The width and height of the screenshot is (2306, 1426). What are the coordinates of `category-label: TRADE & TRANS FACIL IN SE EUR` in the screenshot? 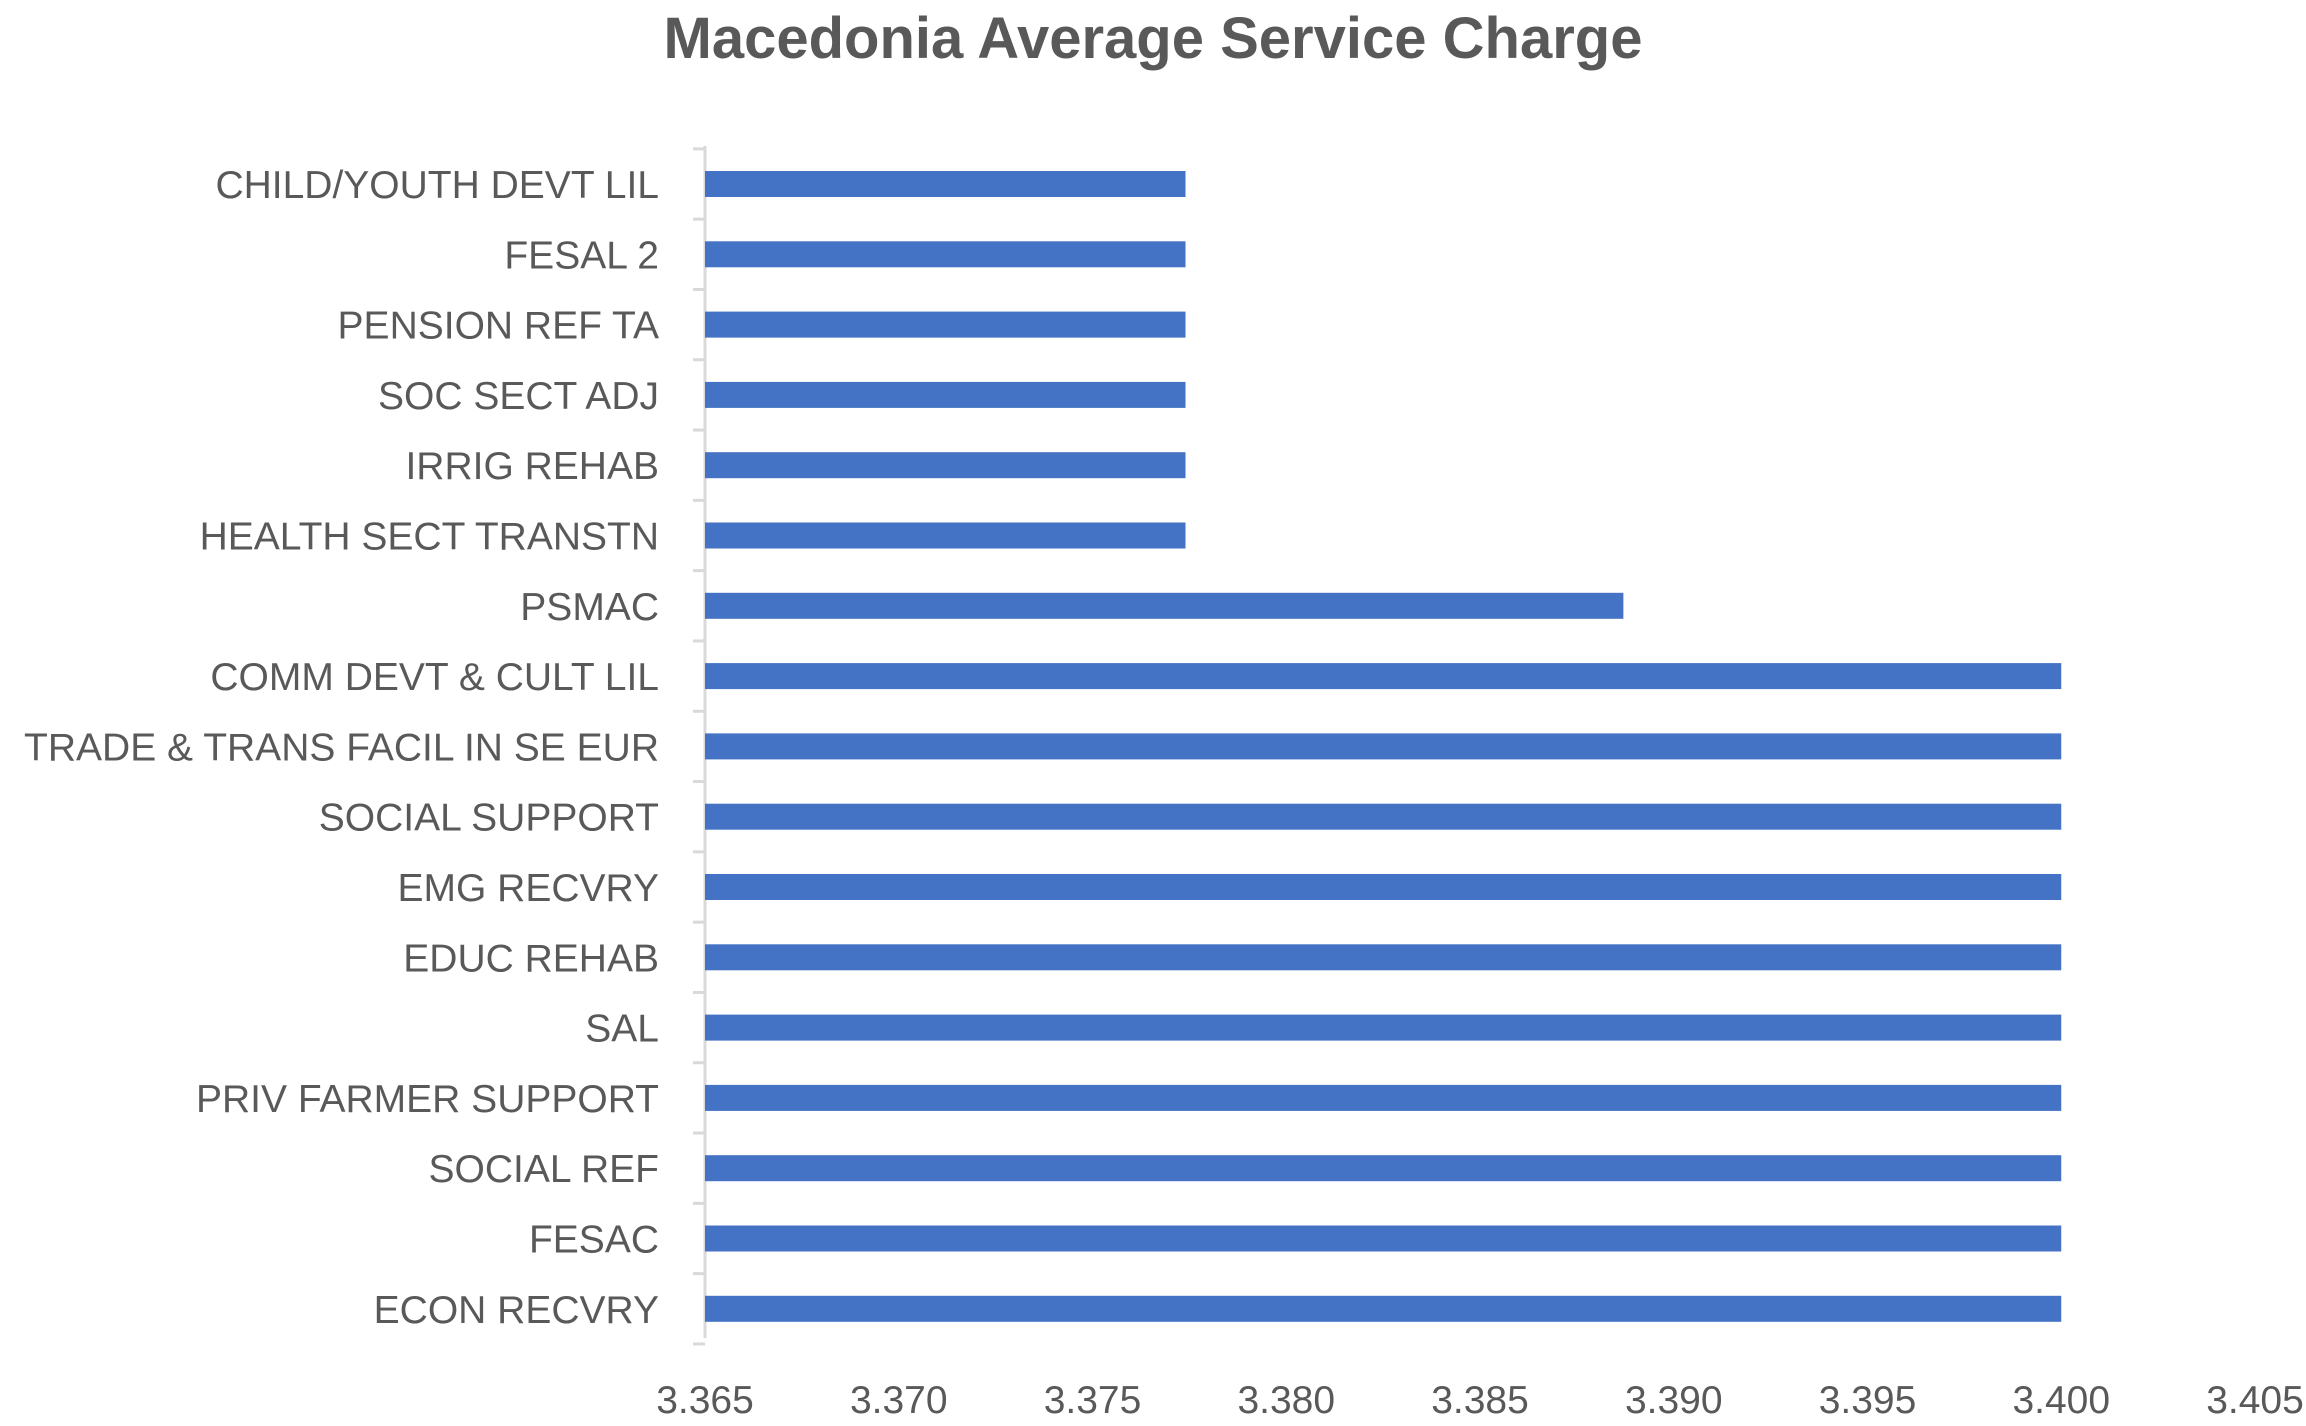 It's located at (341, 747).